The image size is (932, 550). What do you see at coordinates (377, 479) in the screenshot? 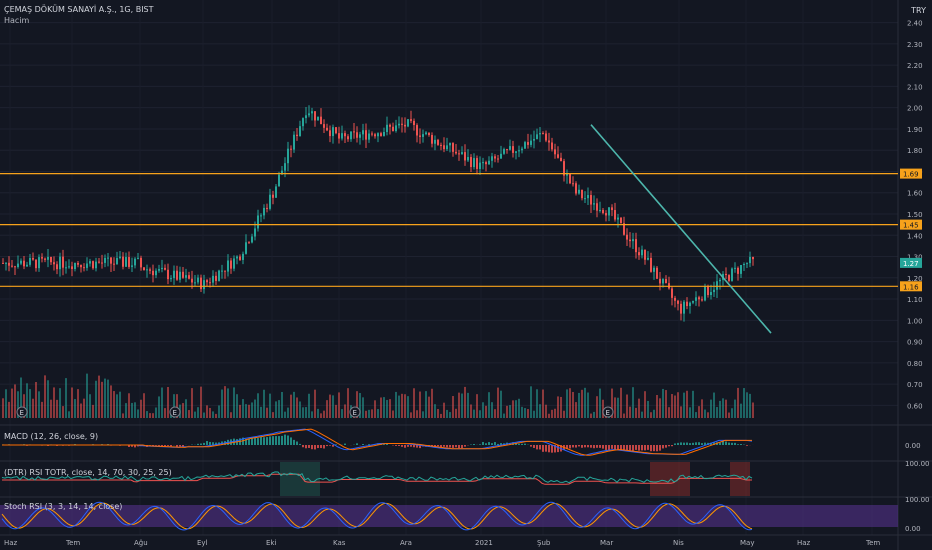
I see `rsi-signal-line` at bounding box center [377, 479].